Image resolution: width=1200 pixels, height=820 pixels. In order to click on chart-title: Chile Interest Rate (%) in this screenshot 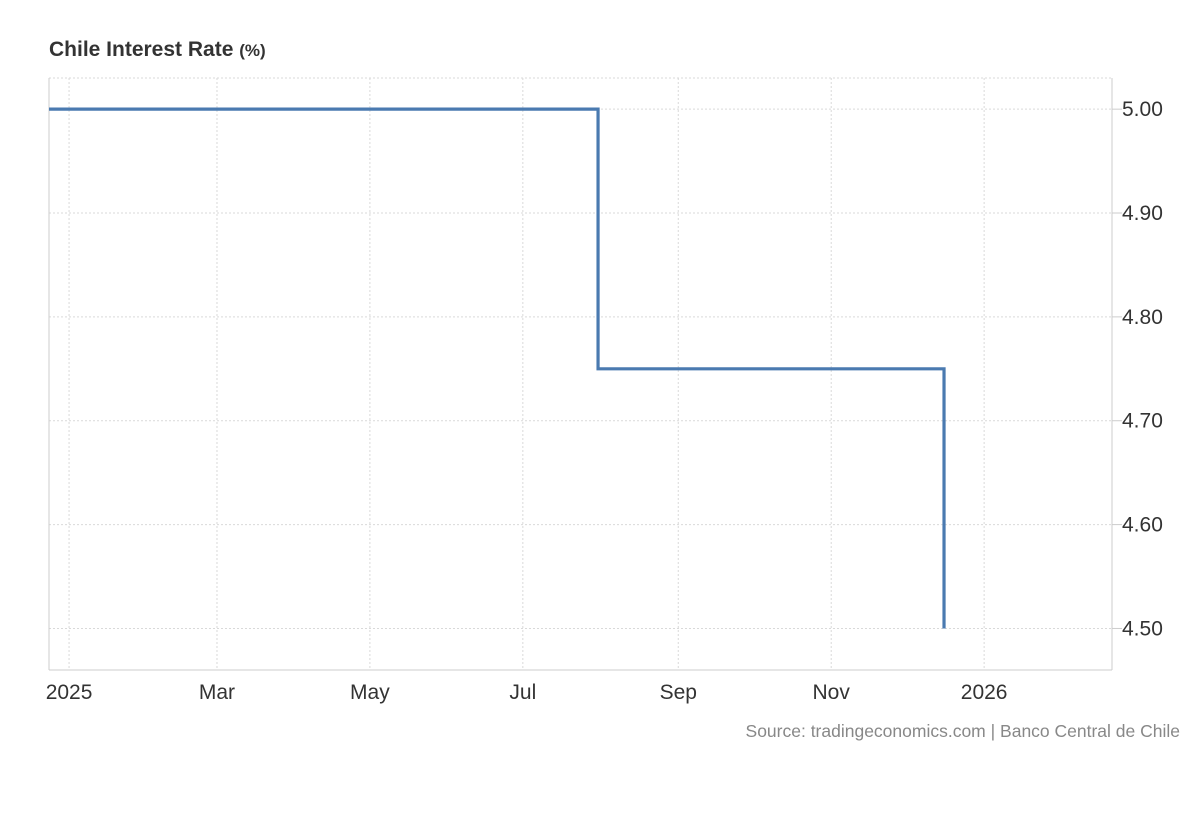, I will do `click(157, 50)`.